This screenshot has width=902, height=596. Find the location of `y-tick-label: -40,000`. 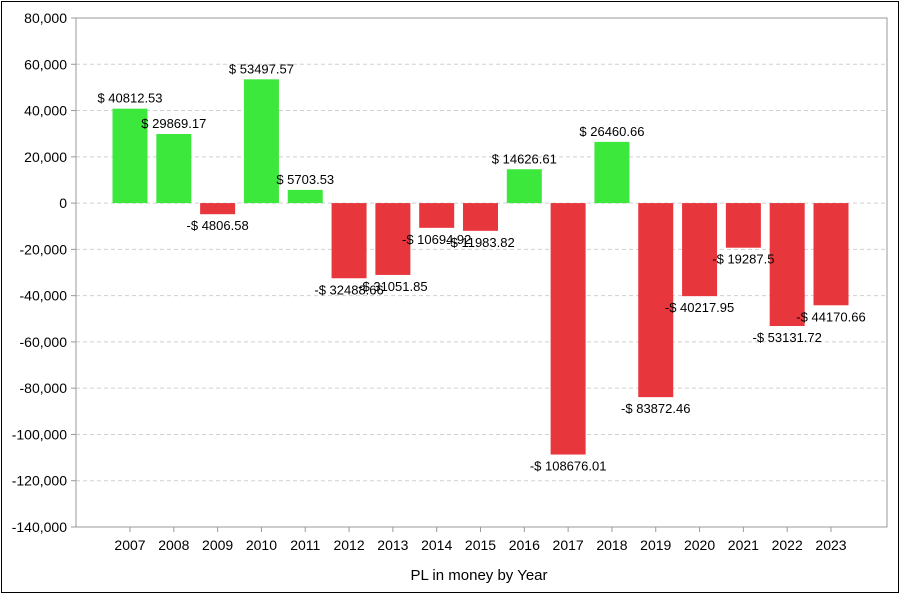

y-tick-label: -40,000 is located at coordinates (44, 296).